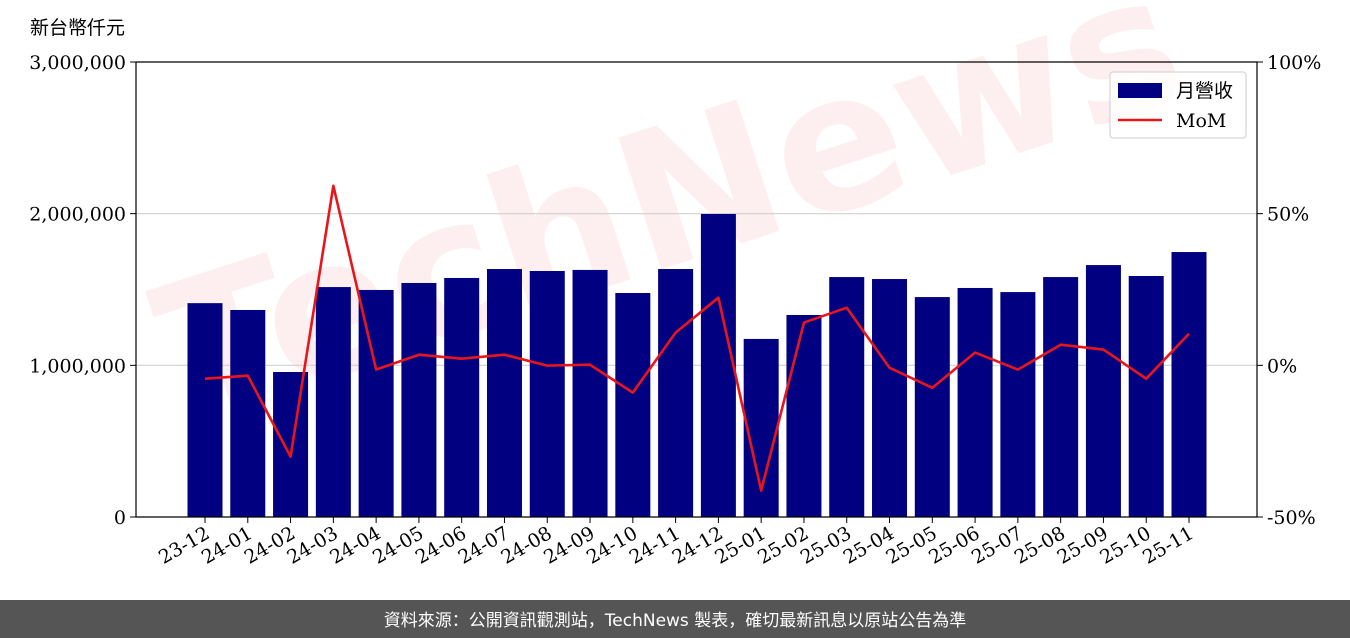 This screenshot has width=1350, height=638. What do you see at coordinates (1201, 121) in the screenshot?
I see `legend-label: MoM` at bounding box center [1201, 121].